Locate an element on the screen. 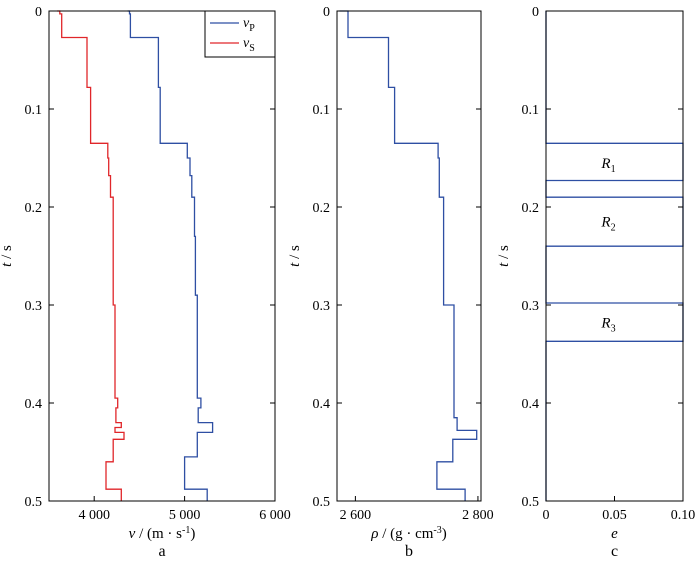 This screenshot has width=700, height=562. panel-label: a is located at coordinates (161, 551).